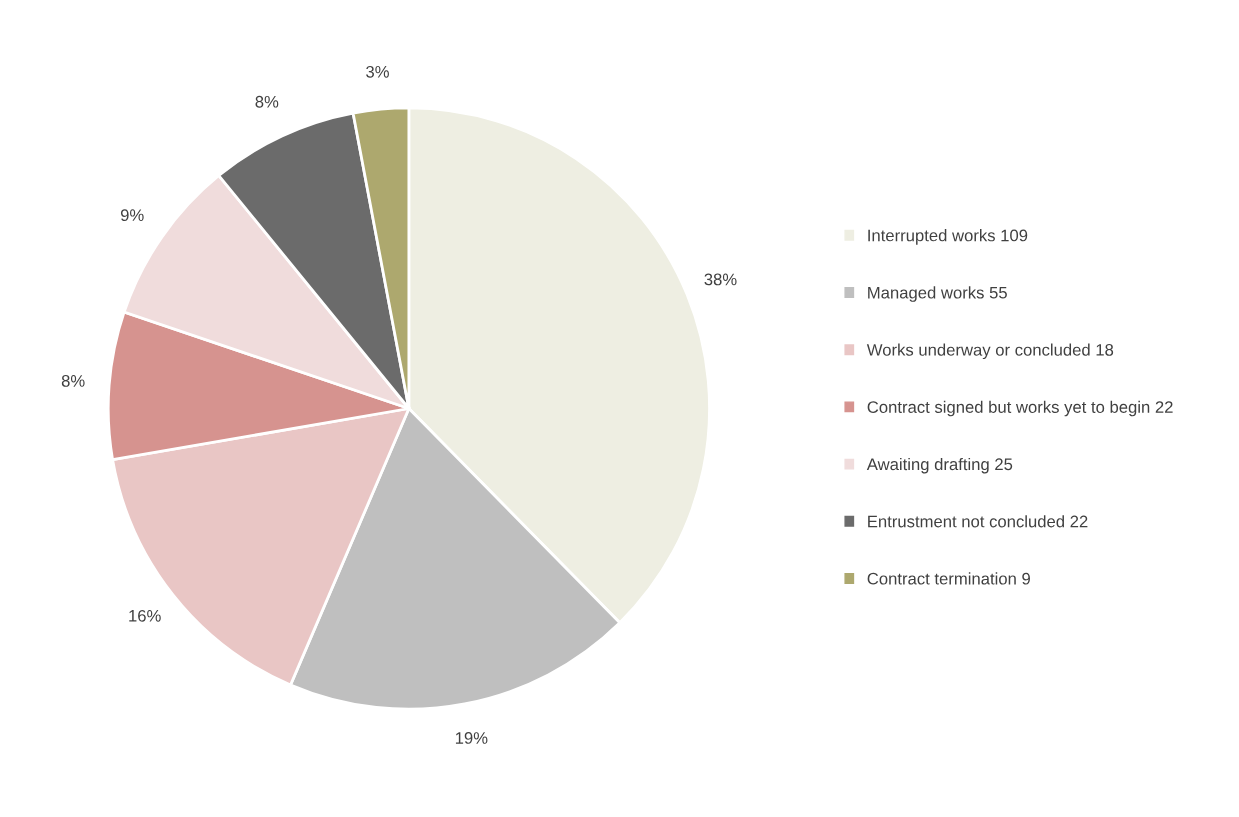 The height and width of the screenshot is (817, 1239). I want to click on legend-label: Awaiting drafting 25, so click(939, 465).